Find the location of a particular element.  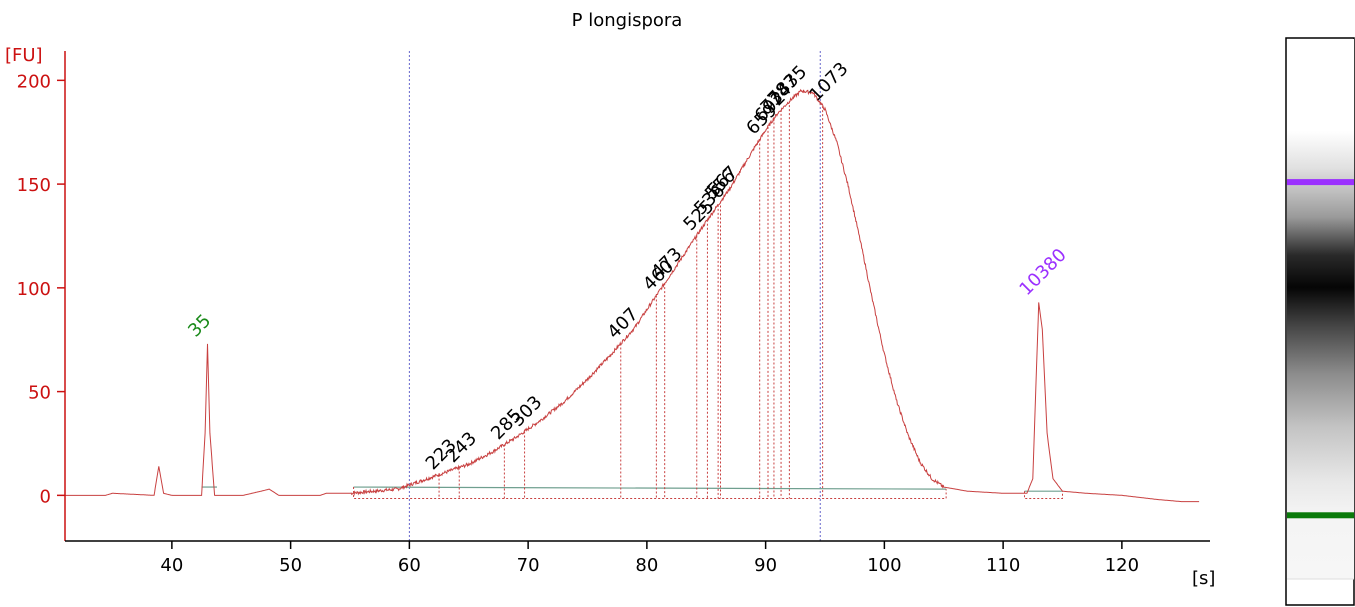

x-tick-label: 70 is located at coordinates (528, 565).